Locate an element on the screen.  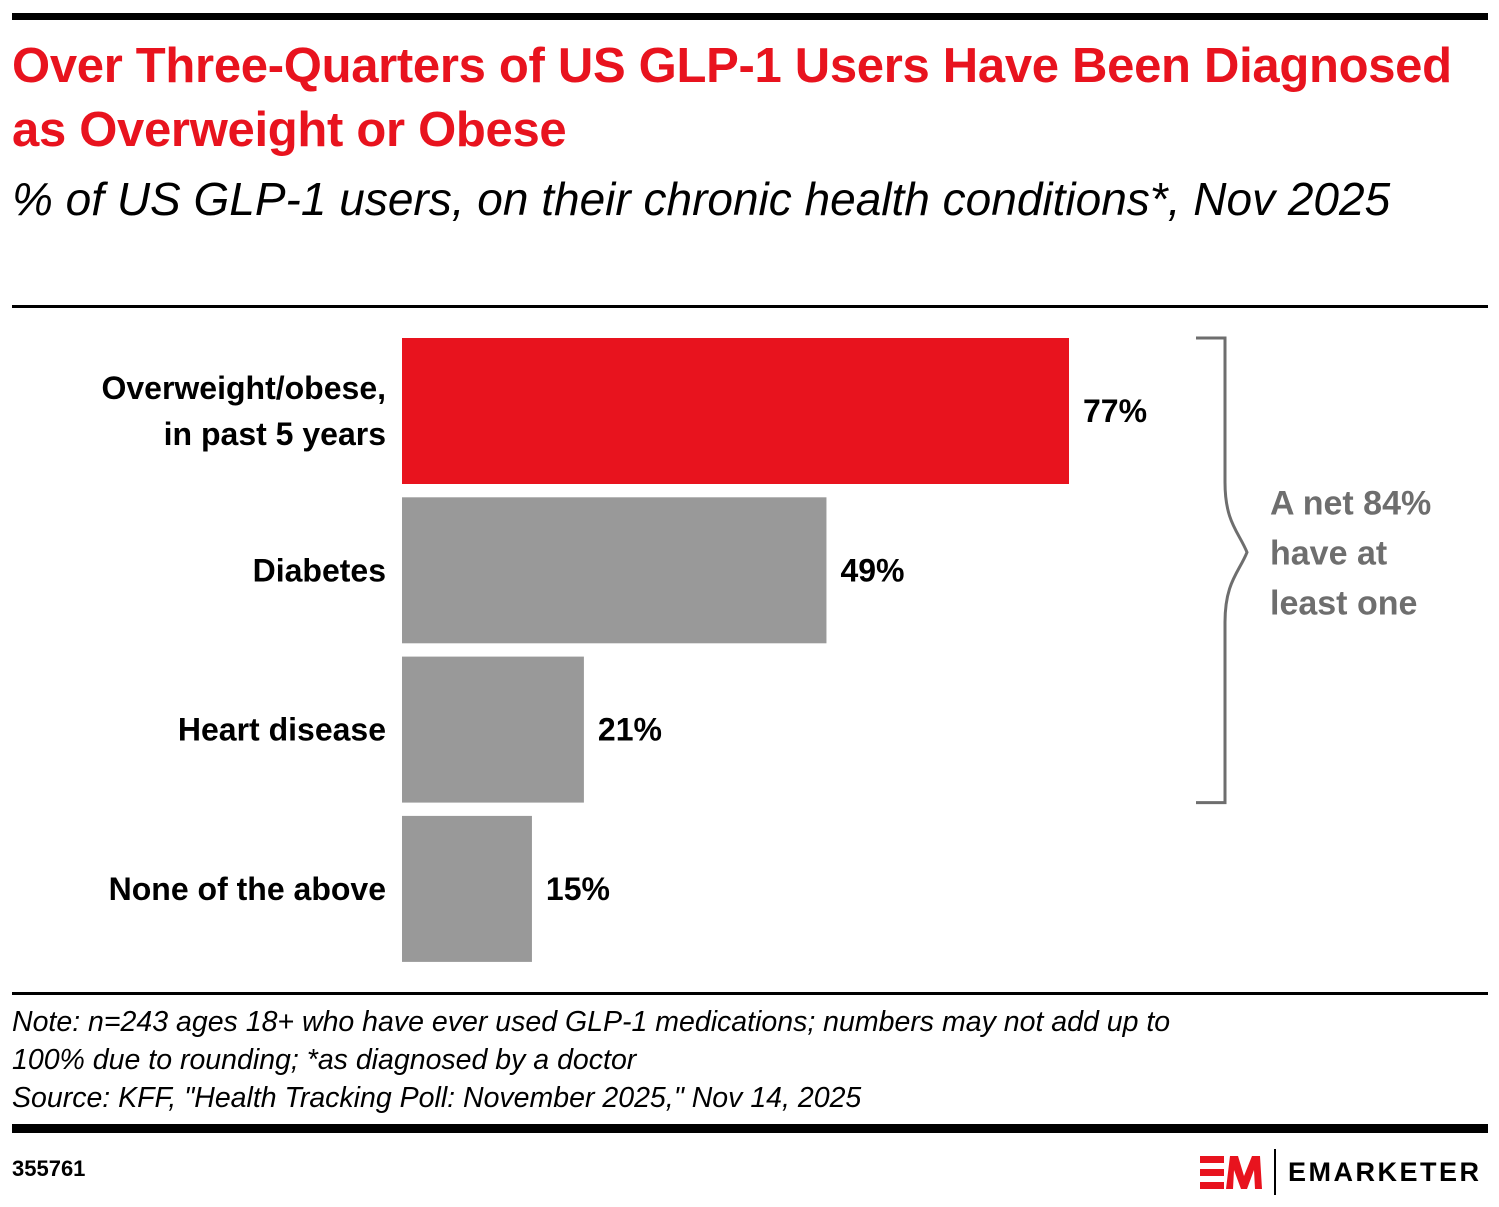
category-label-line: Diabetes is located at coordinates (319, 570).